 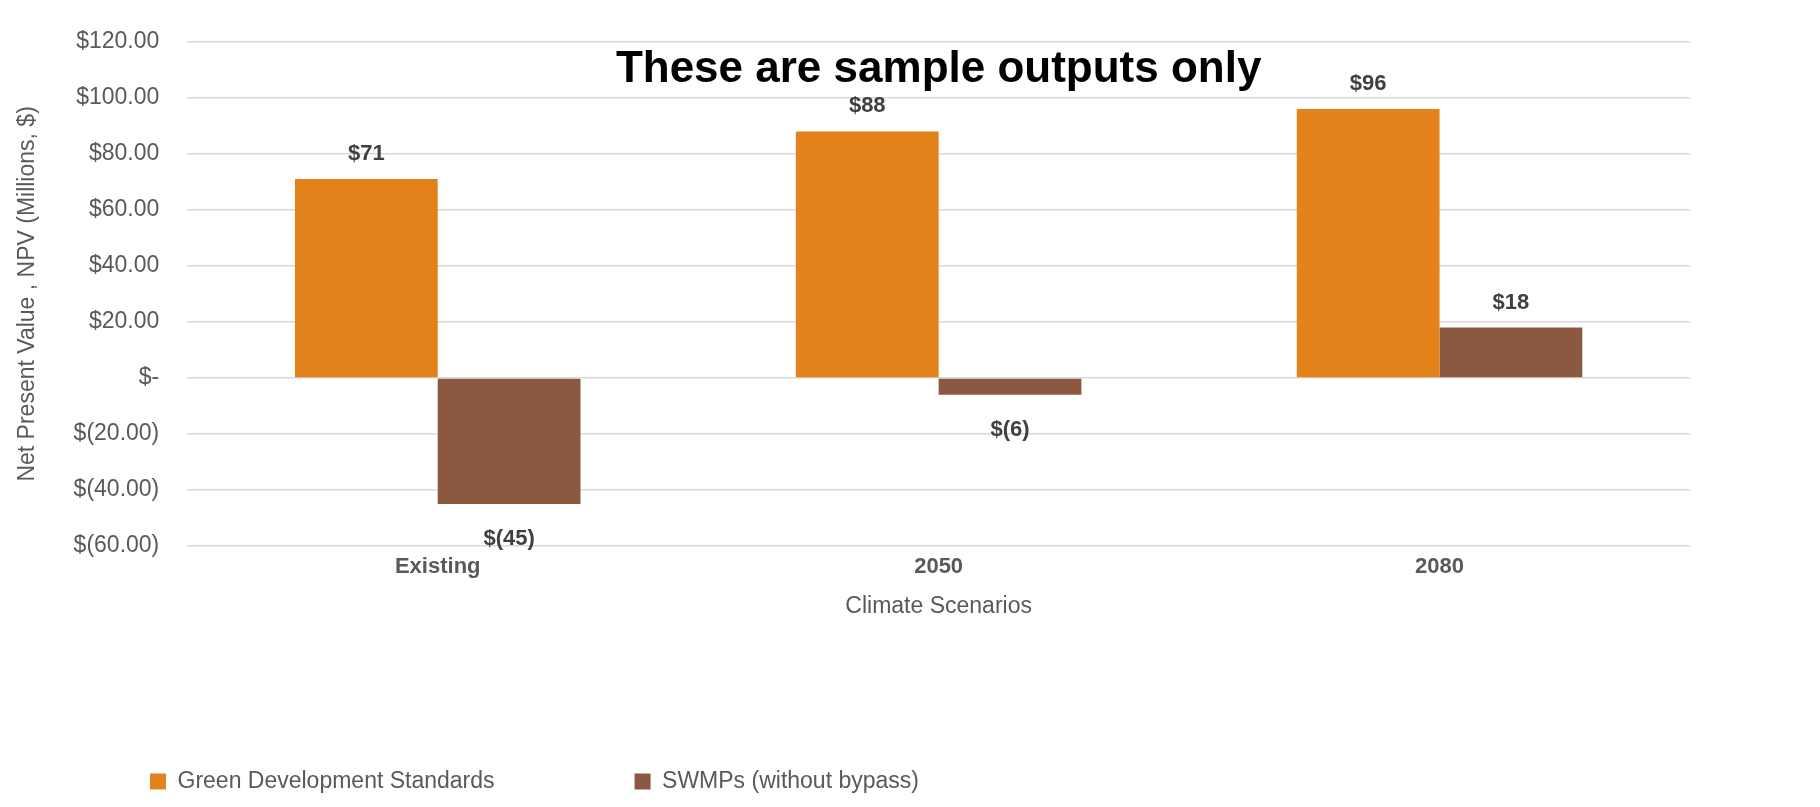 What do you see at coordinates (124, 264) in the screenshot?
I see `y-tick-label: $40.00` at bounding box center [124, 264].